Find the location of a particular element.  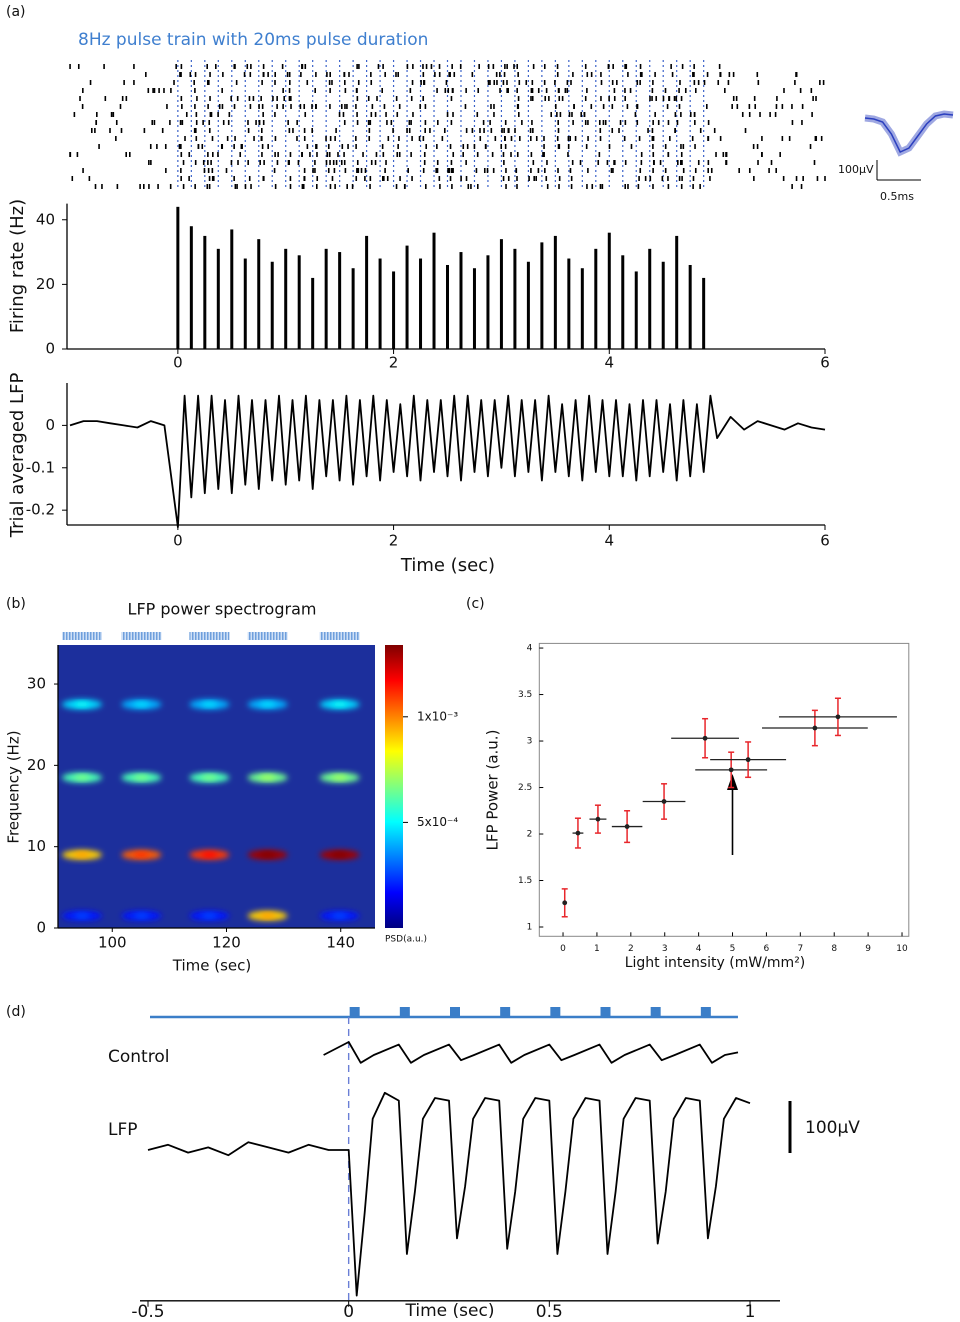

x-tick-label: 7 is located at coordinates (800, 949).